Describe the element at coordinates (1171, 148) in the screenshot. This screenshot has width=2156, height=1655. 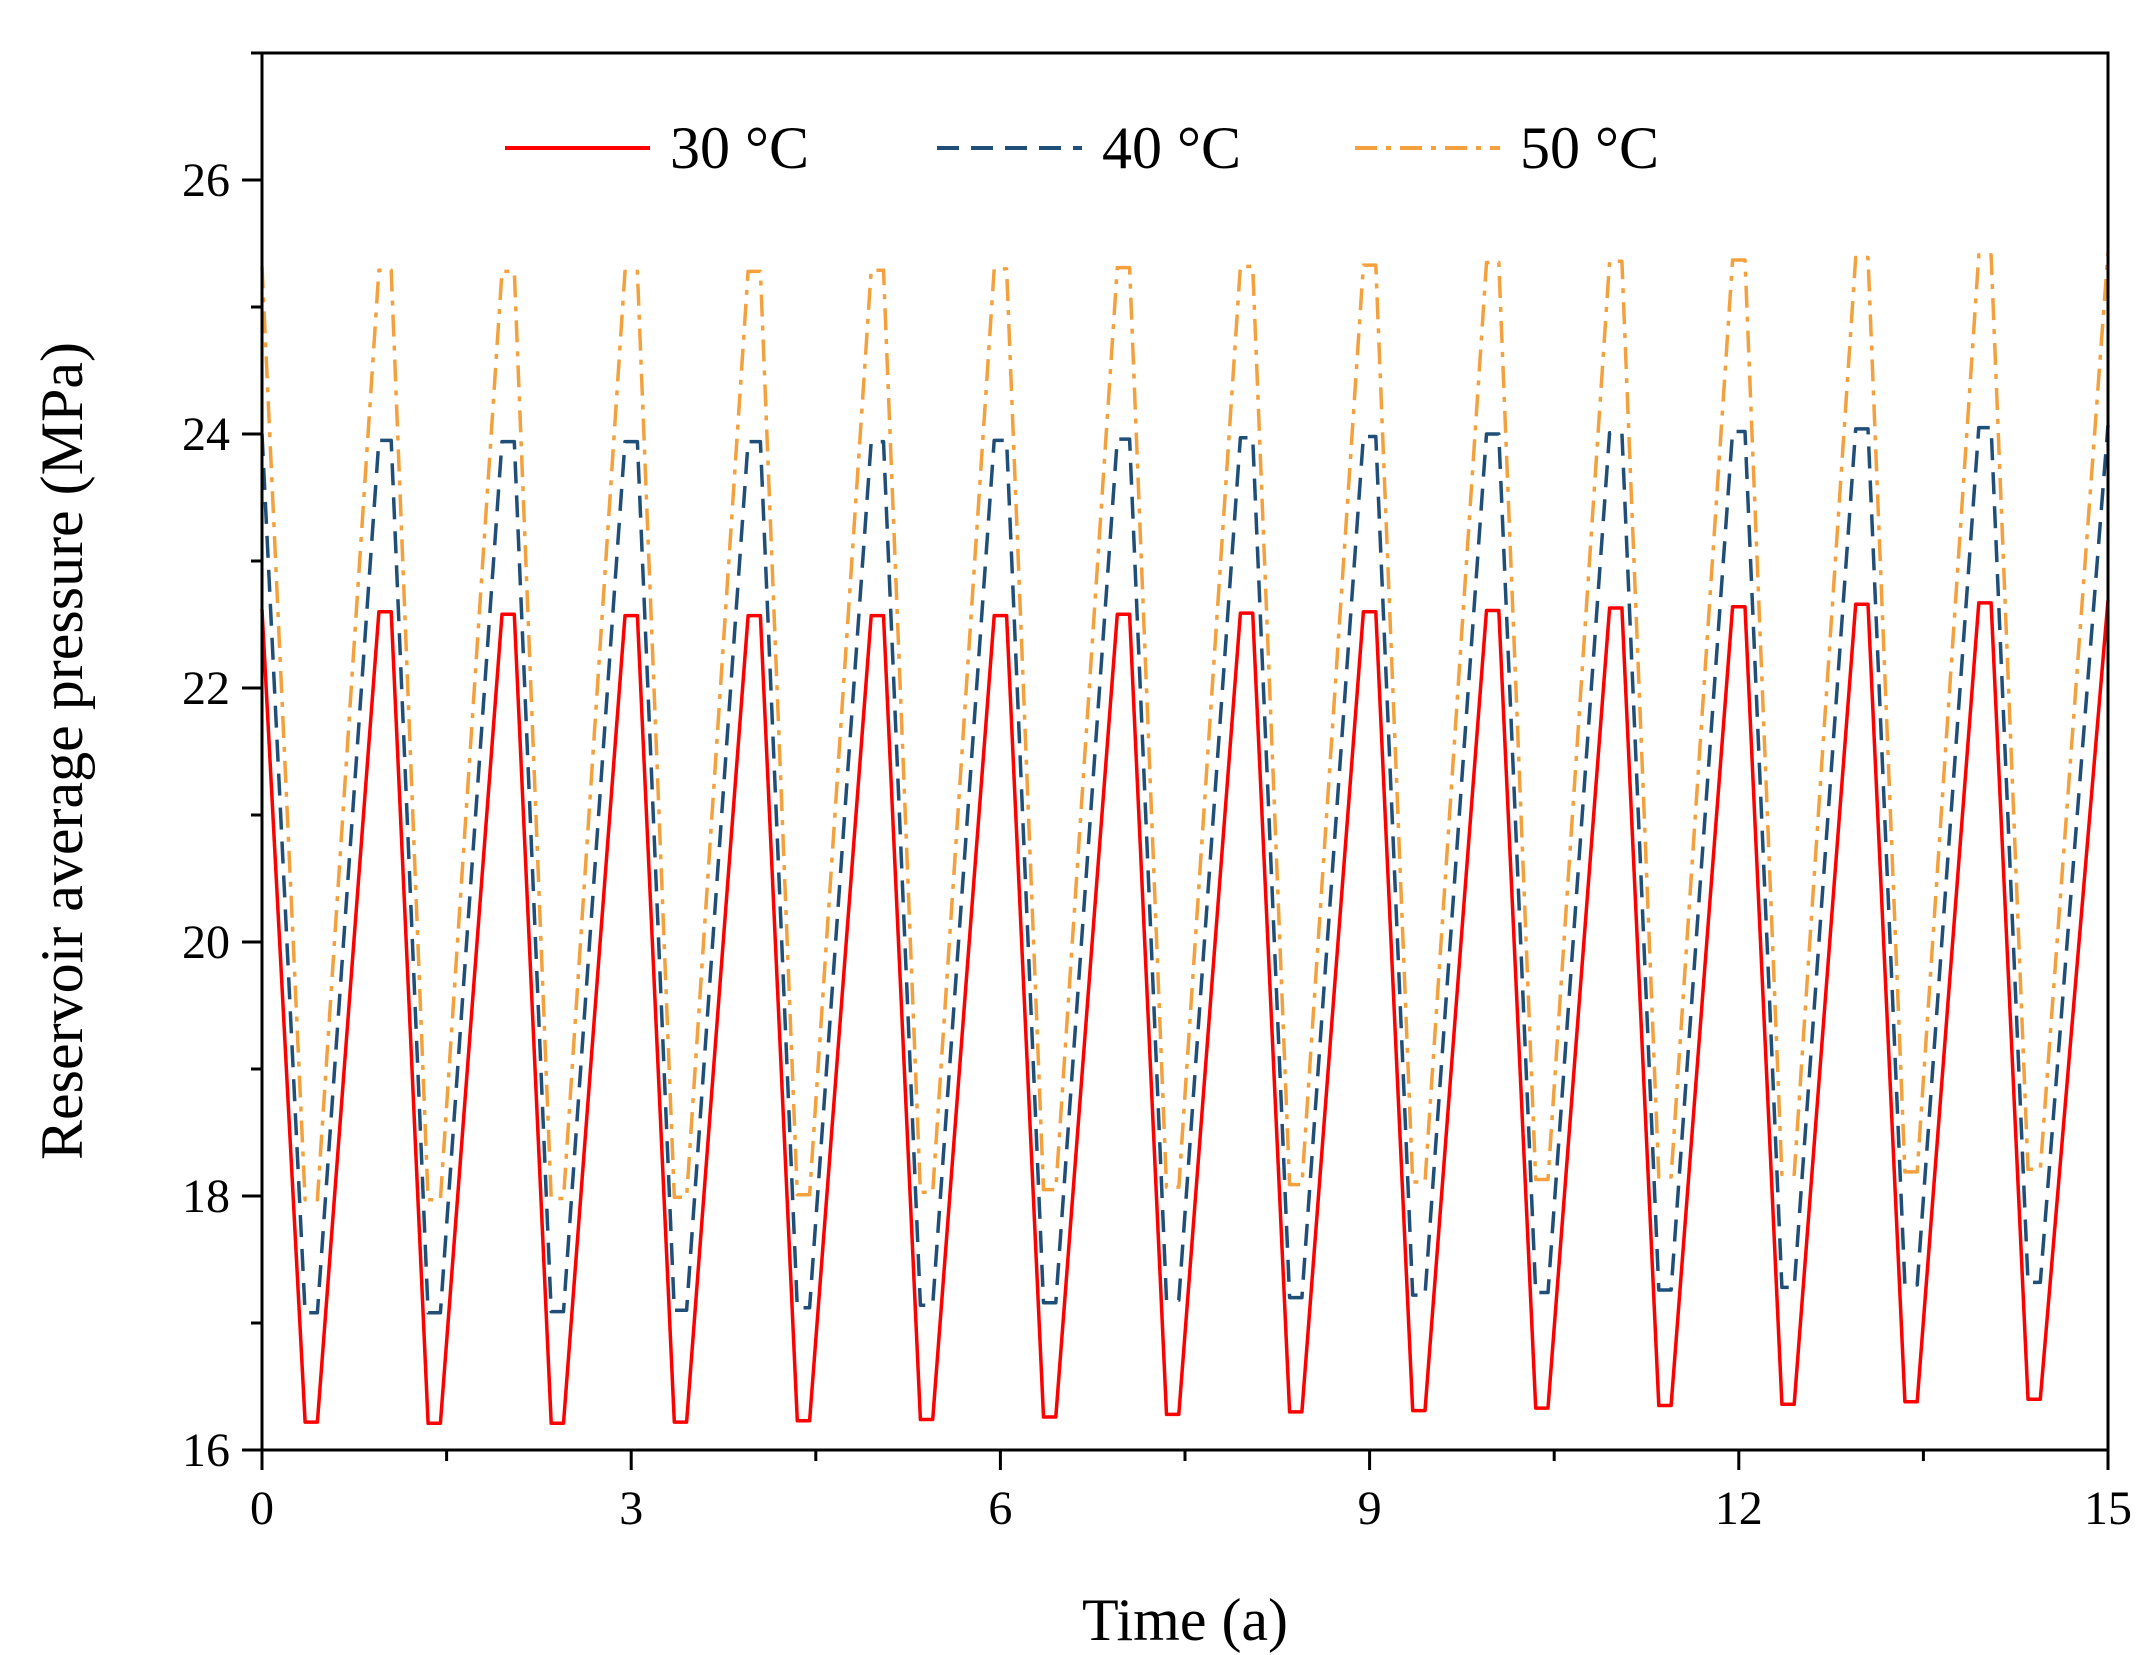
I see `legend-label-2: 40 °C` at that location.